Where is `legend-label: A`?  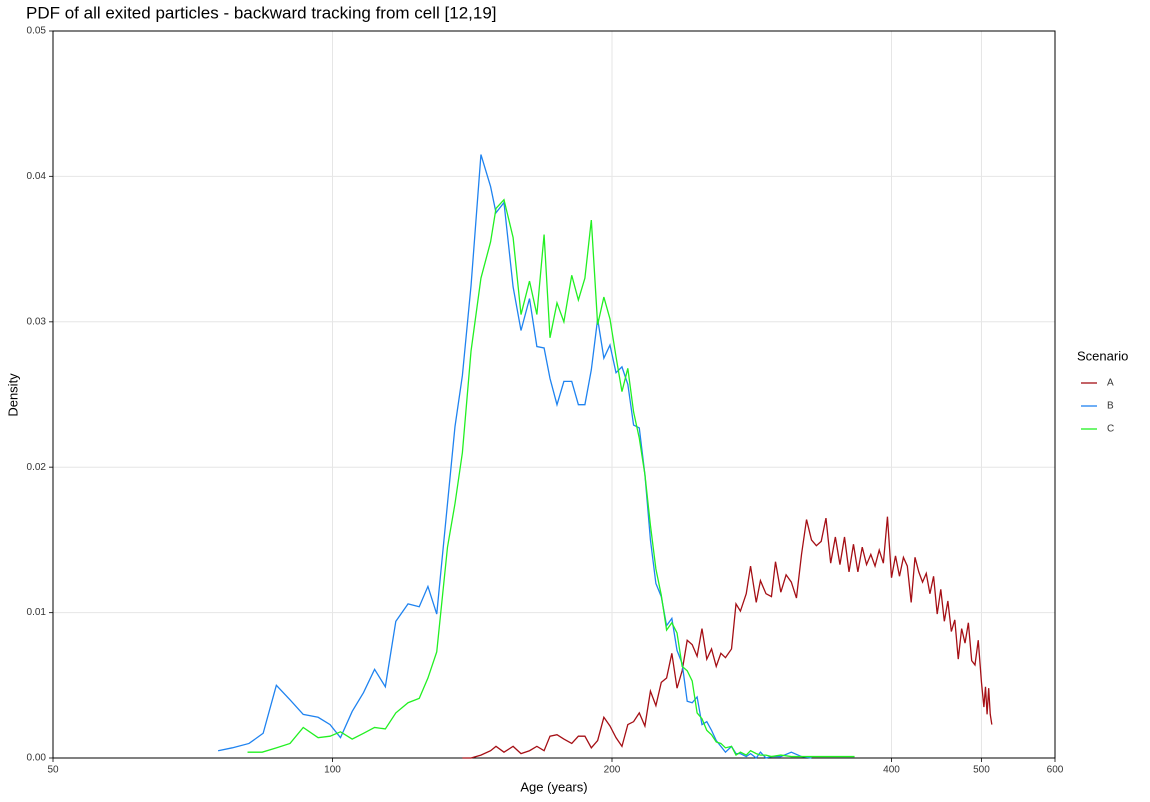 legend-label: A is located at coordinates (1110, 383).